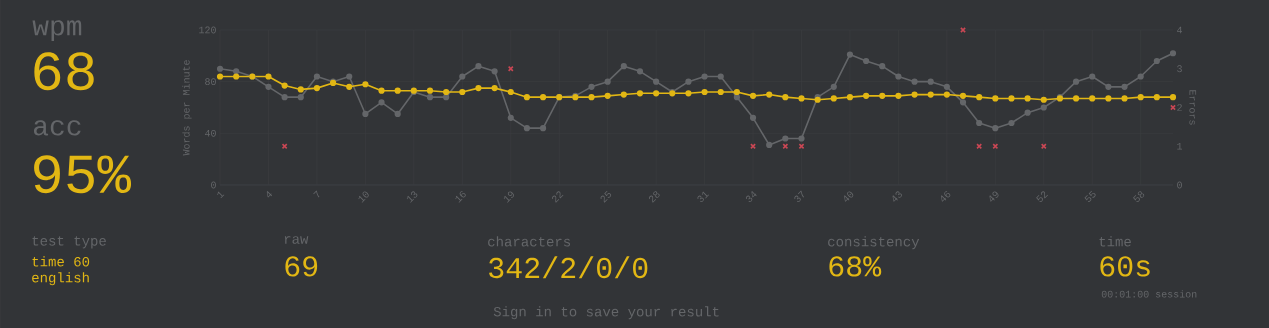 This screenshot has height=328, width=1269. What do you see at coordinates (64, 71) in the screenshot?
I see `text: 68` at bounding box center [64, 71].